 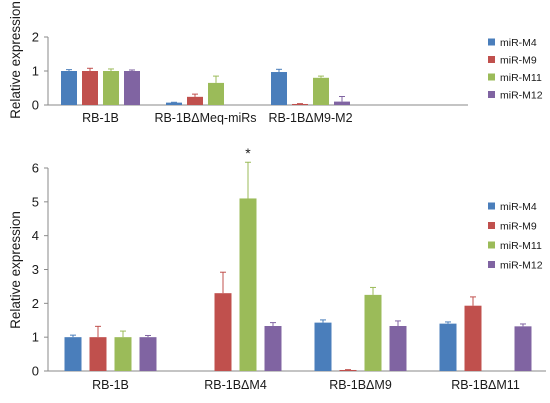 What do you see at coordinates (491, 94) in the screenshot?
I see `top-legend-swatch-mir-m12` at bounding box center [491, 94].